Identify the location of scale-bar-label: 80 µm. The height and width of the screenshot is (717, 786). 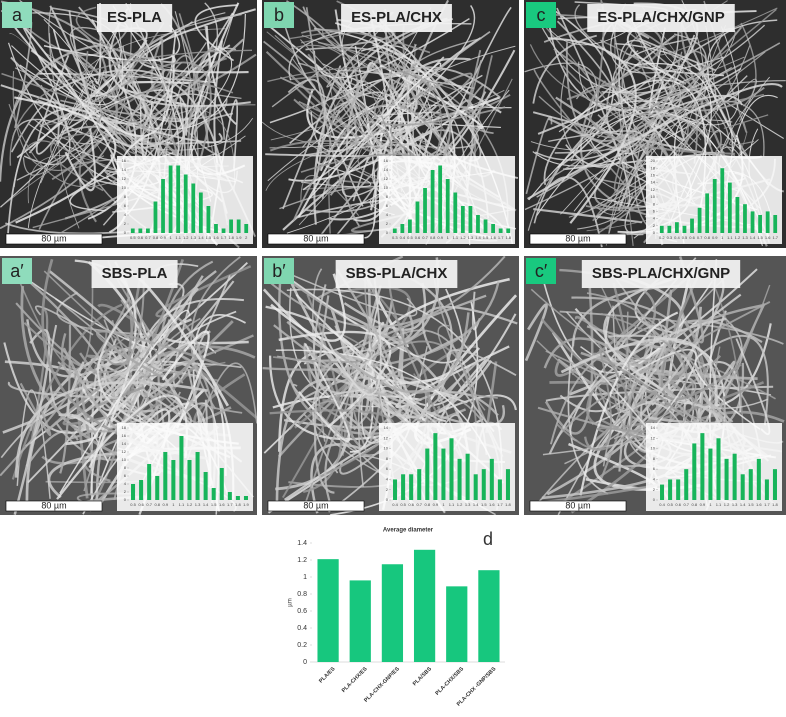
(577, 505).